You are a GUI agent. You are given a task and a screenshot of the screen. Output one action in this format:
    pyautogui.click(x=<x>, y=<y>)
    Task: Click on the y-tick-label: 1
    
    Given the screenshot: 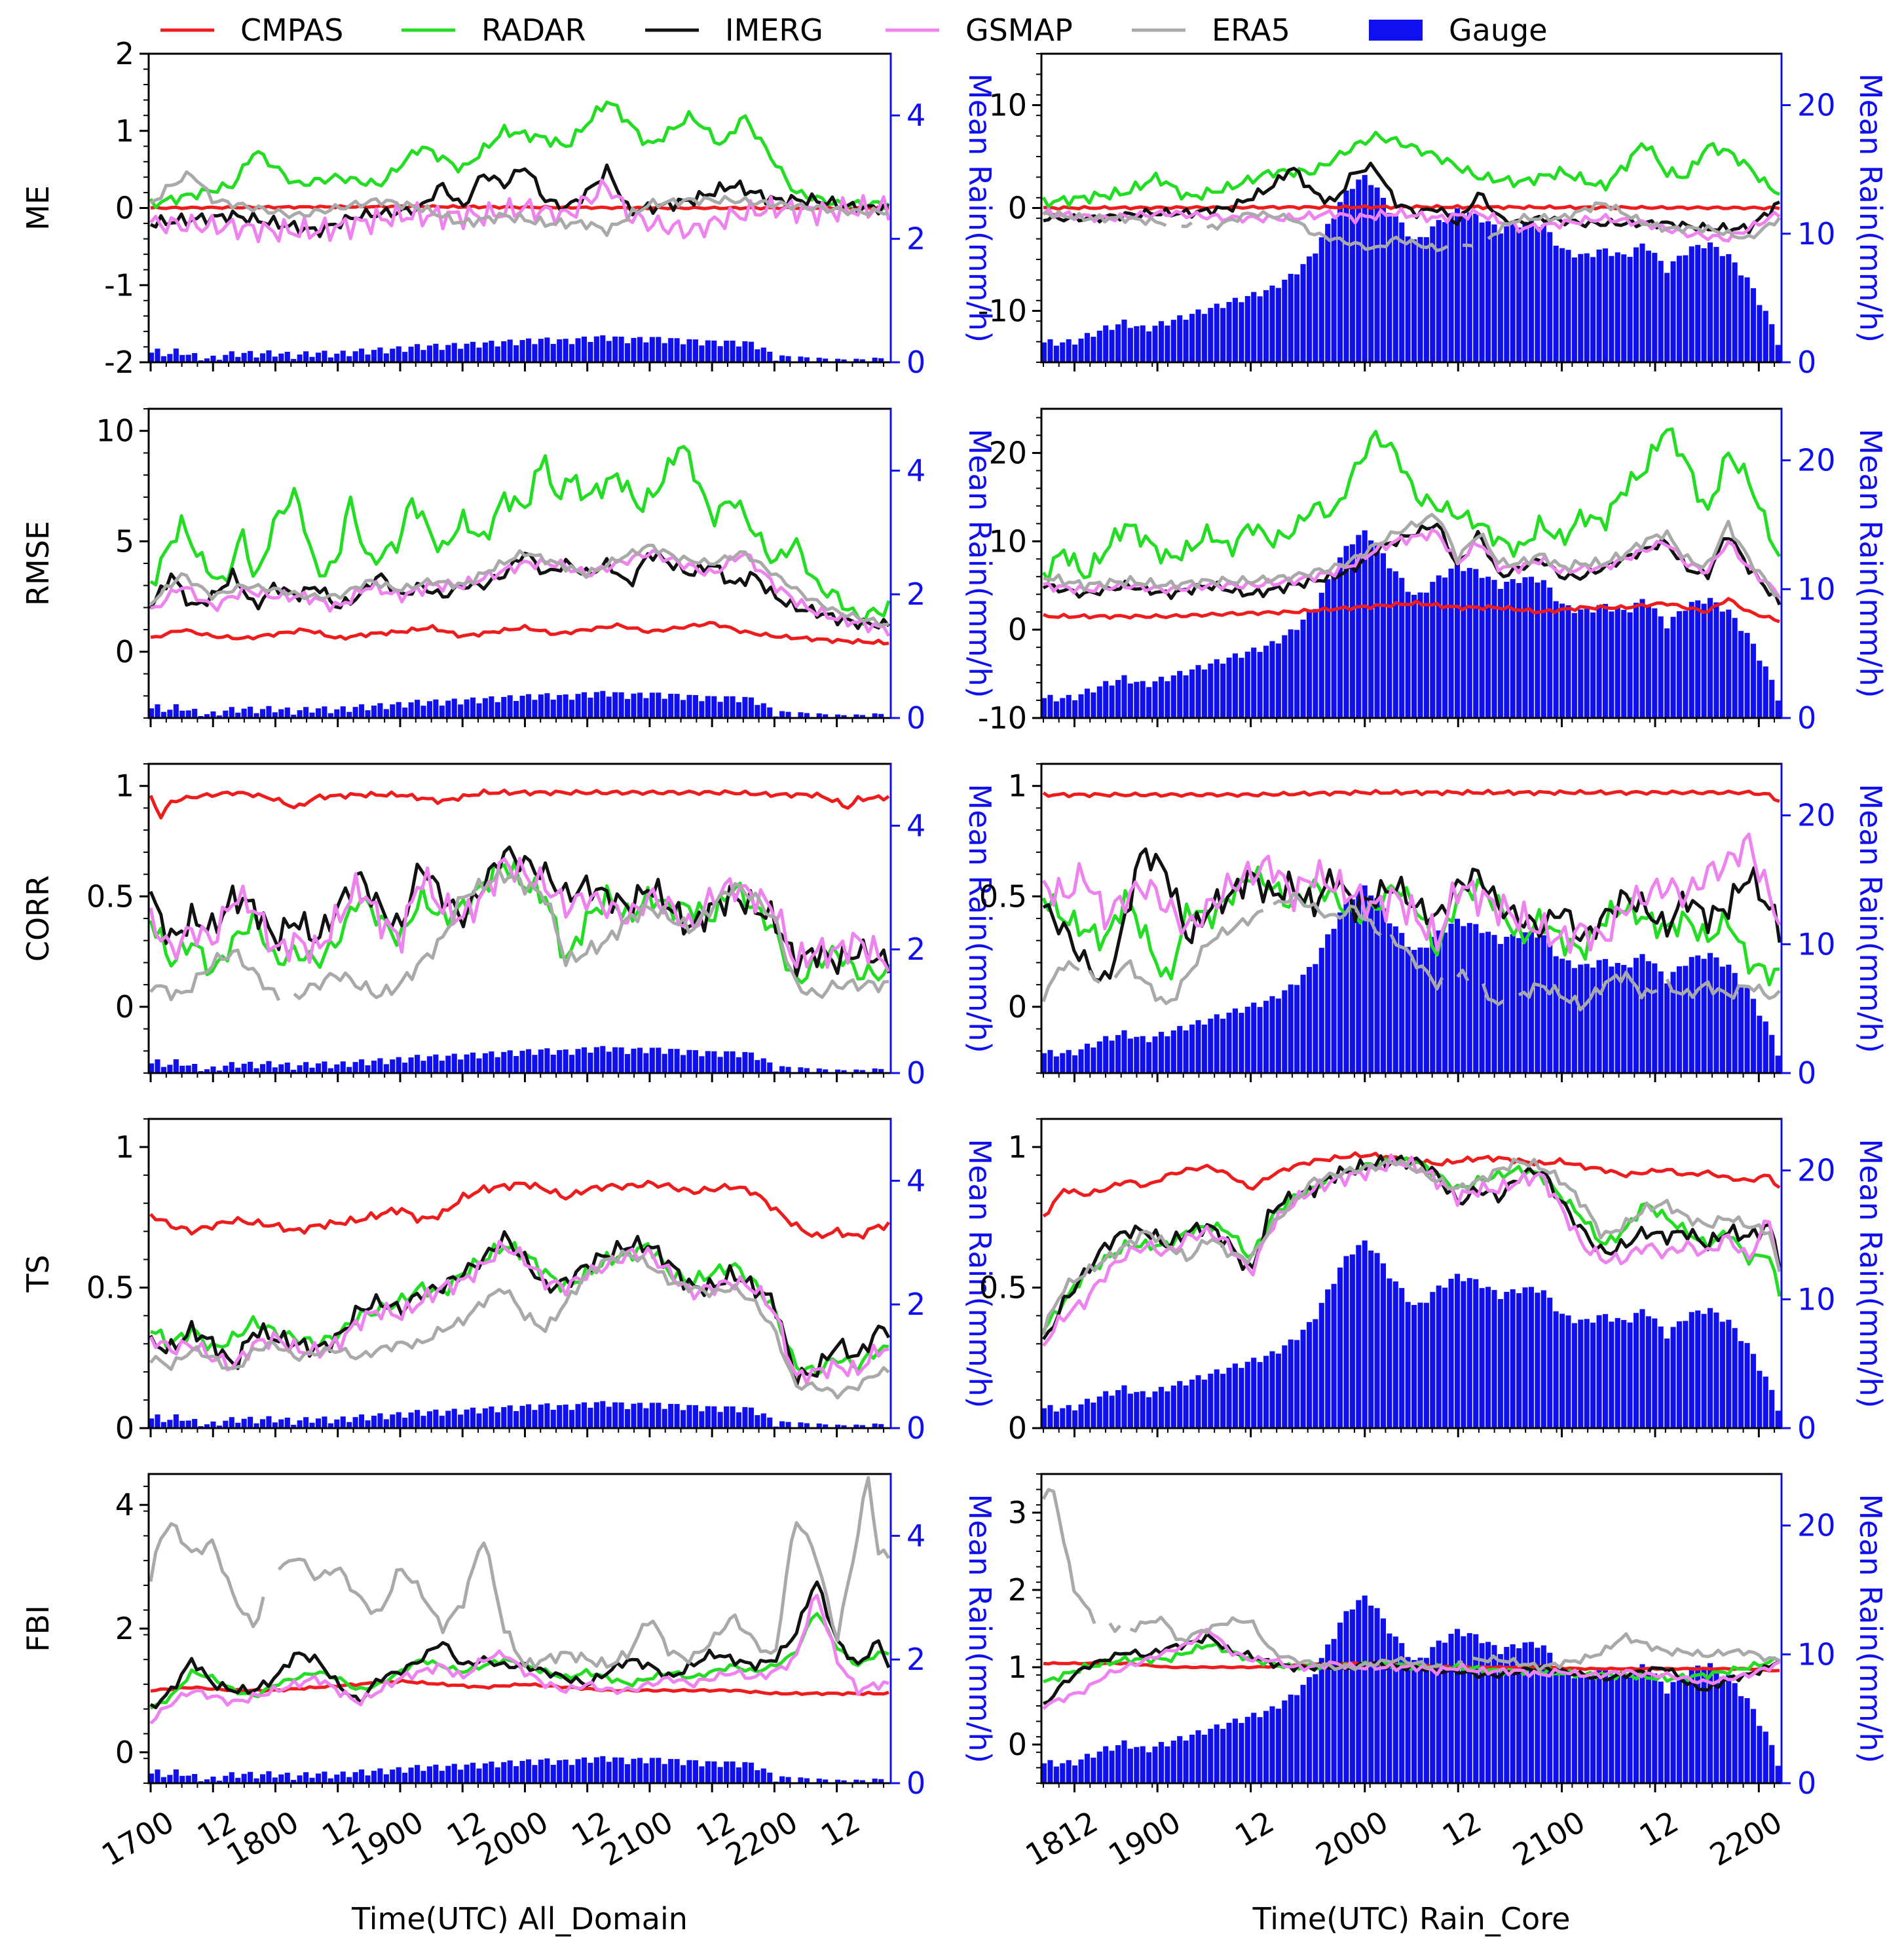 What is the action you would take?
    pyautogui.click(x=1017, y=1147)
    